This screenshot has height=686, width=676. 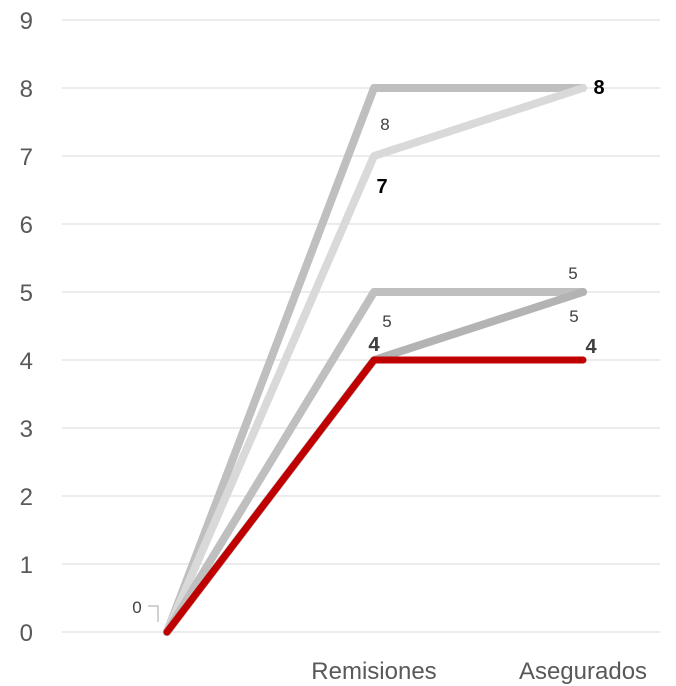 What do you see at coordinates (26, 21) in the screenshot?
I see `y-tick-label: 9` at bounding box center [26, 21].